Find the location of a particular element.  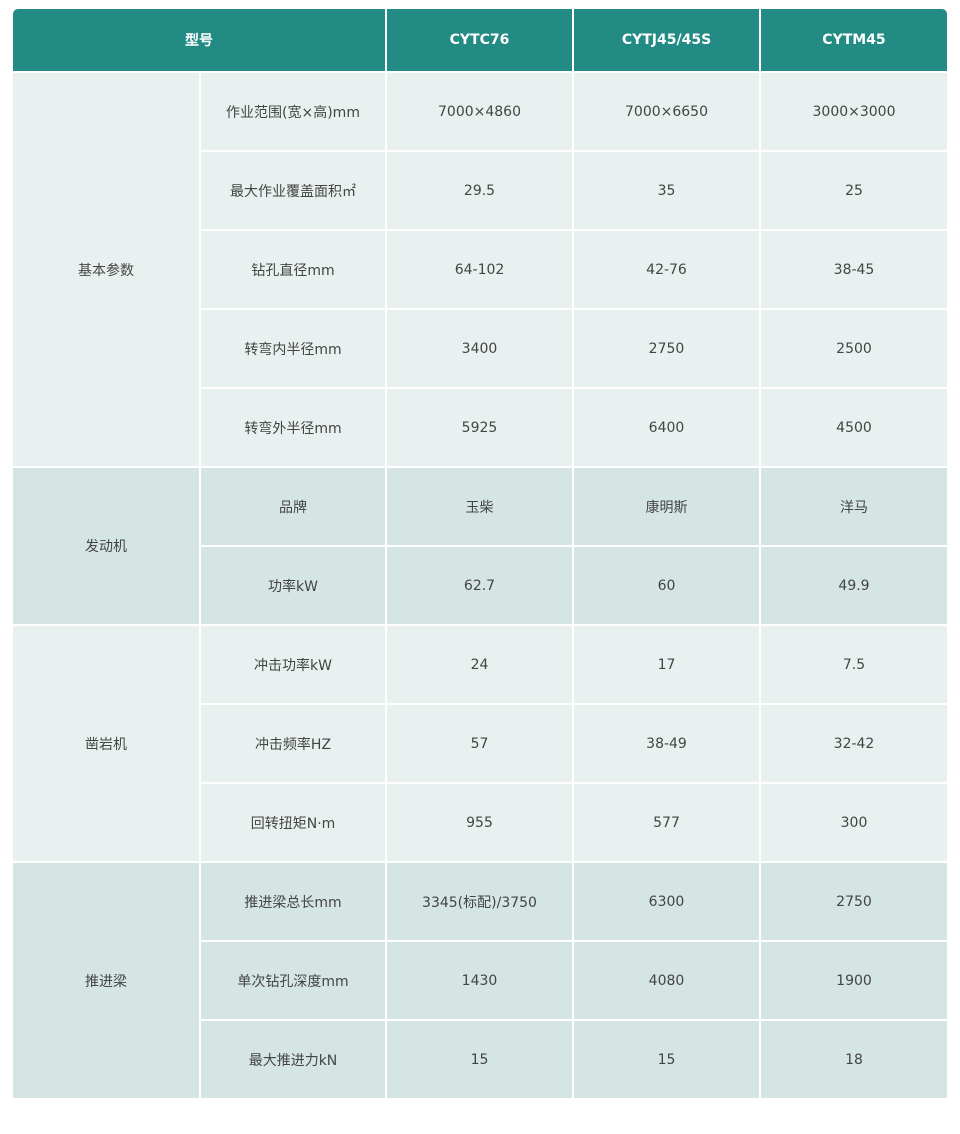

value-cell: 玉柴 is located at coordinates (479, 506).